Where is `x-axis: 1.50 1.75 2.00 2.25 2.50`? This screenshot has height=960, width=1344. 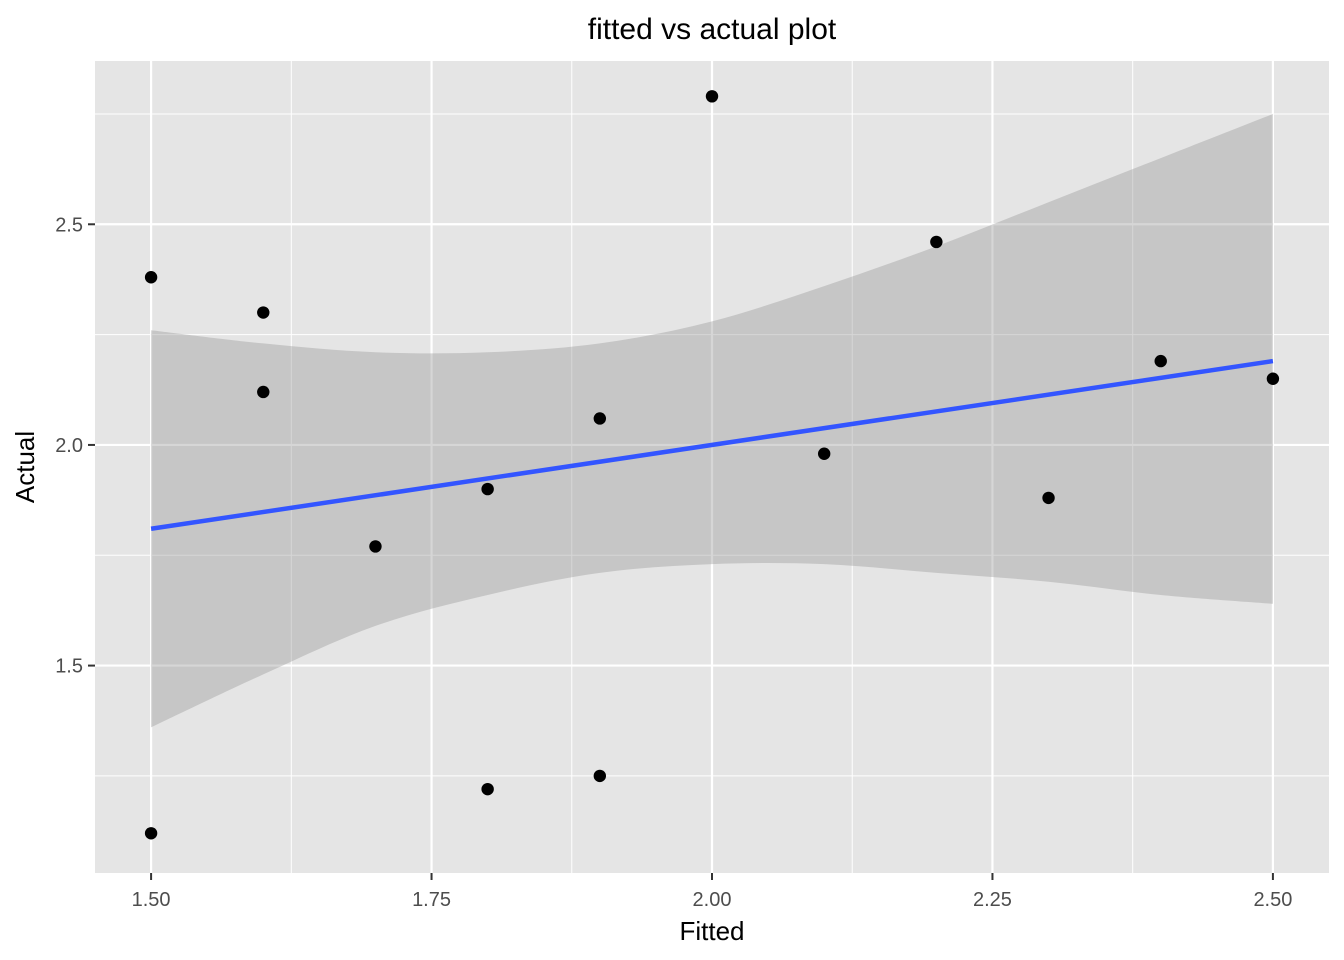
x-axis: 1.50 1.75 2.00 2.25 2.50 is located at coordinates (712, 892).